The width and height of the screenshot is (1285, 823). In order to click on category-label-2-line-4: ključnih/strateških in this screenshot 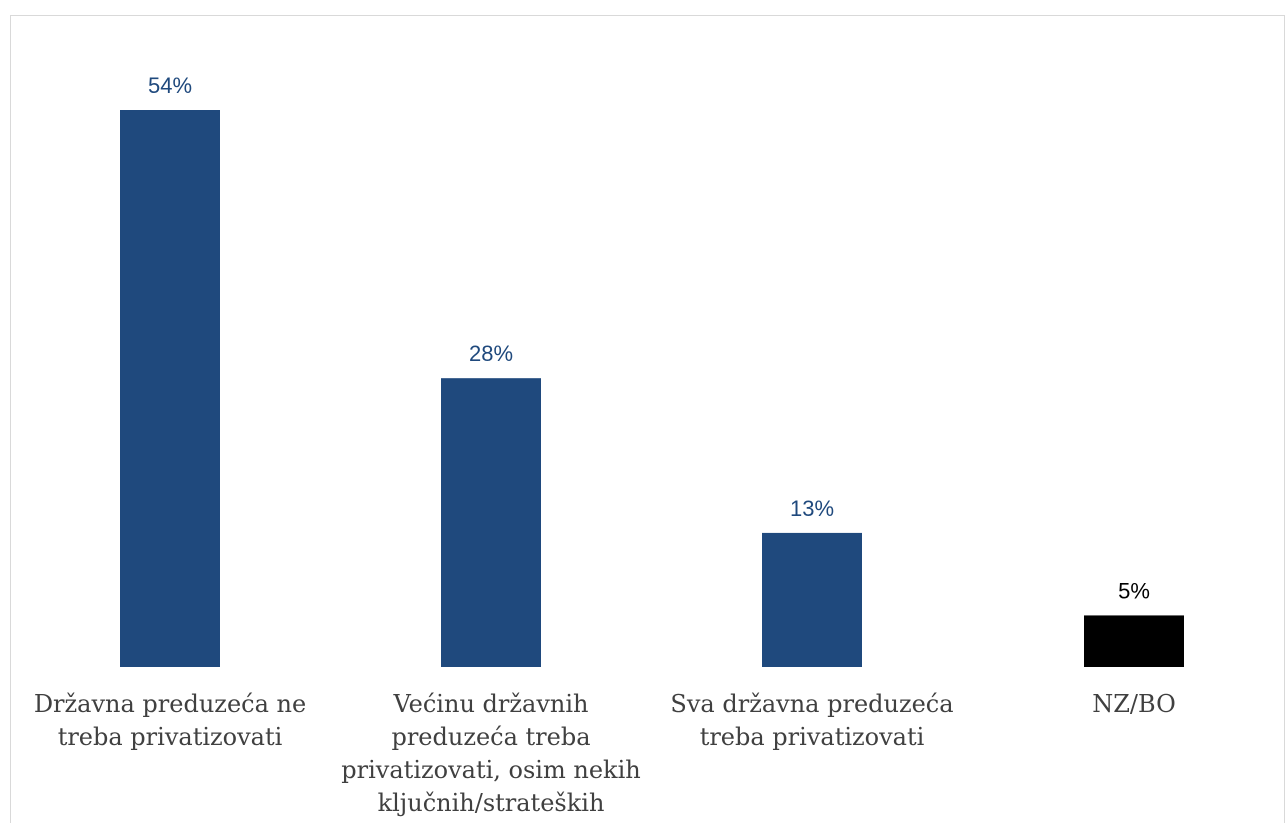, I will do `click(491, 803)`.